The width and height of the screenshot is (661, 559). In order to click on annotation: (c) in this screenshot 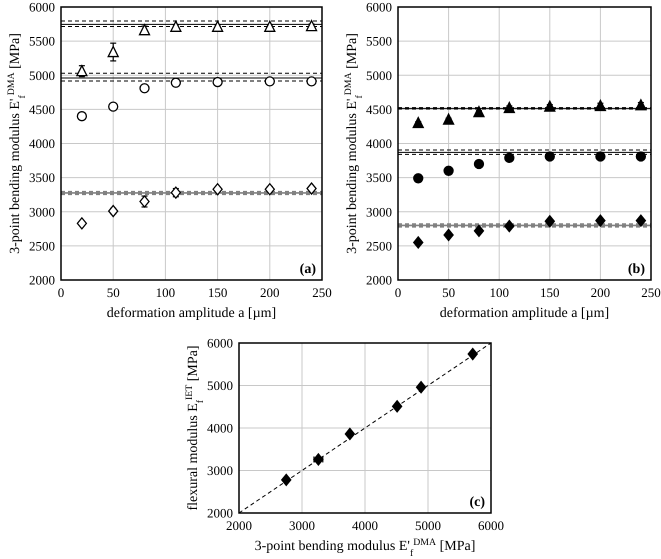, I will do `click(477, 502)`.